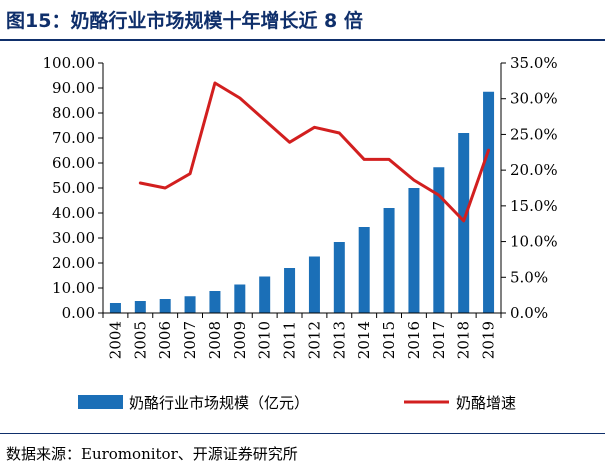  Describe the element at coordinates (414, 250) in the screenshot. I see `bar-2016` at that location.